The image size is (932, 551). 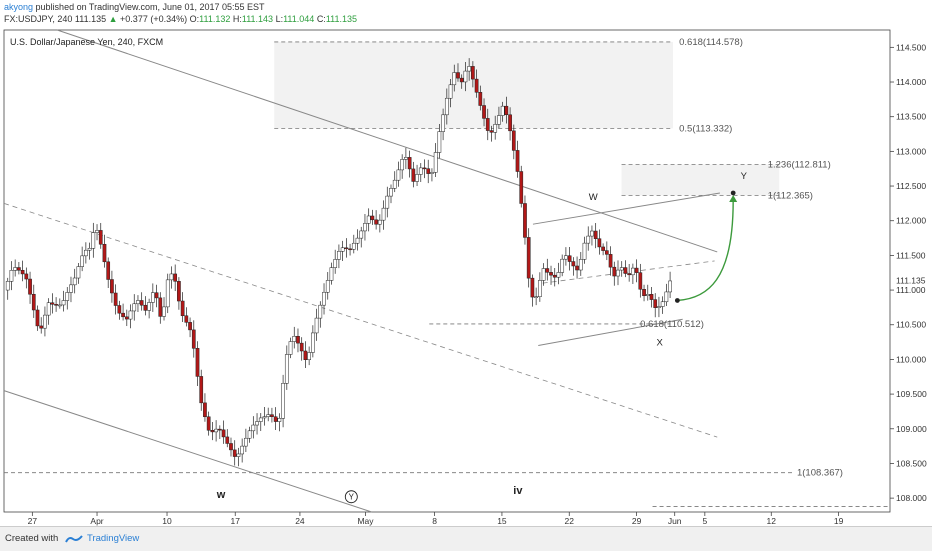 I want to click on y-tick-label: 109.000, so click(x=911, y=429).